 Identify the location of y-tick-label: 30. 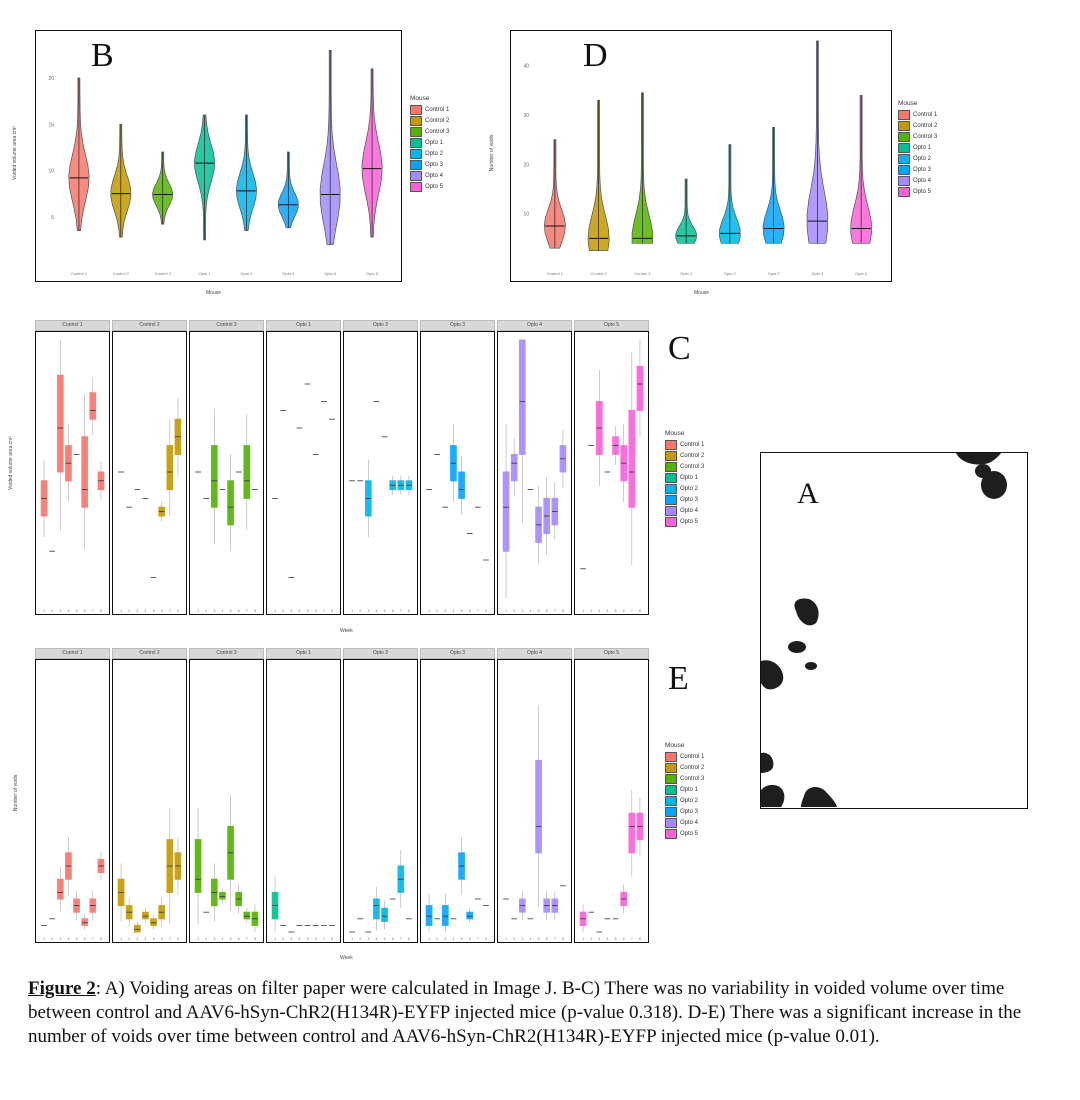
(526, 116).